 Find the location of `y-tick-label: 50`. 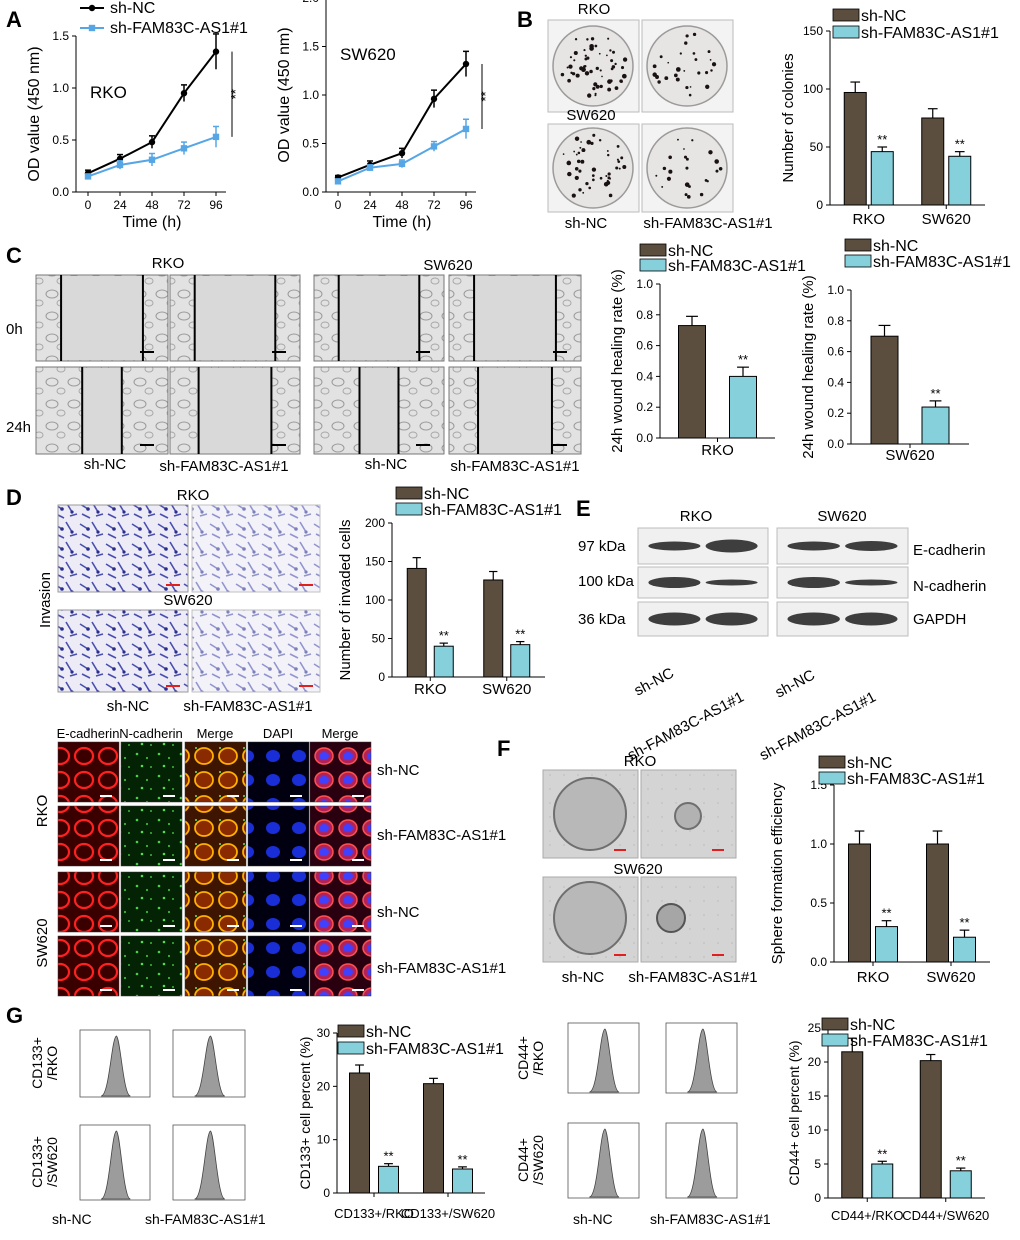

y-tick-label: 50 is located at coordinates (379, 639).